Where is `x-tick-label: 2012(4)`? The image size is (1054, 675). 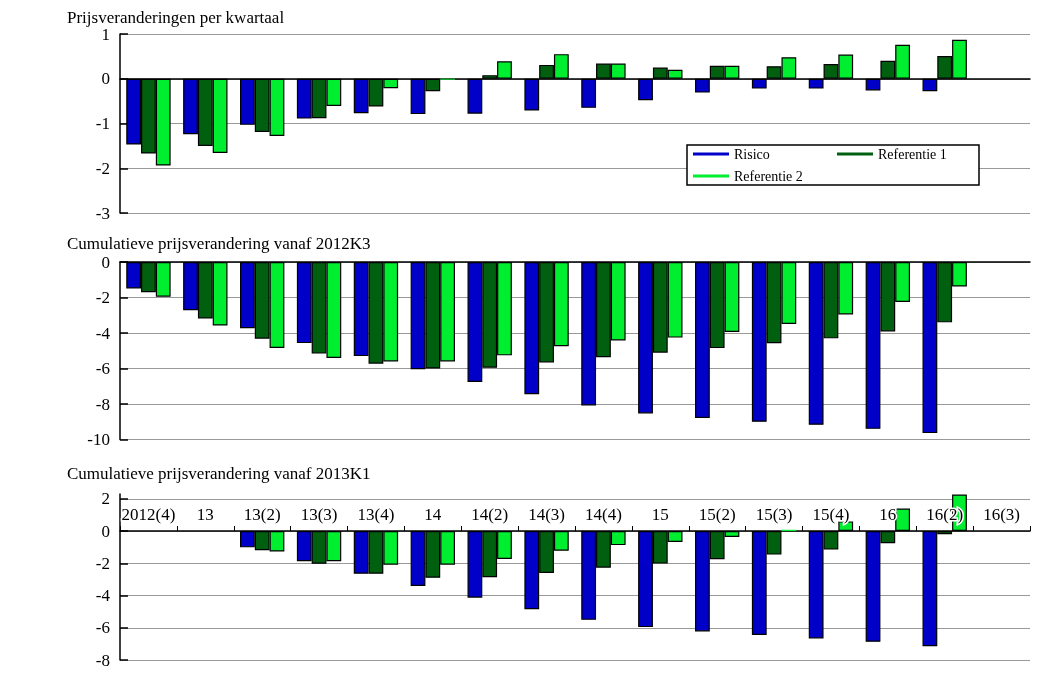
x-tick-label: 2012(4) is located at coordinates (148, 515).